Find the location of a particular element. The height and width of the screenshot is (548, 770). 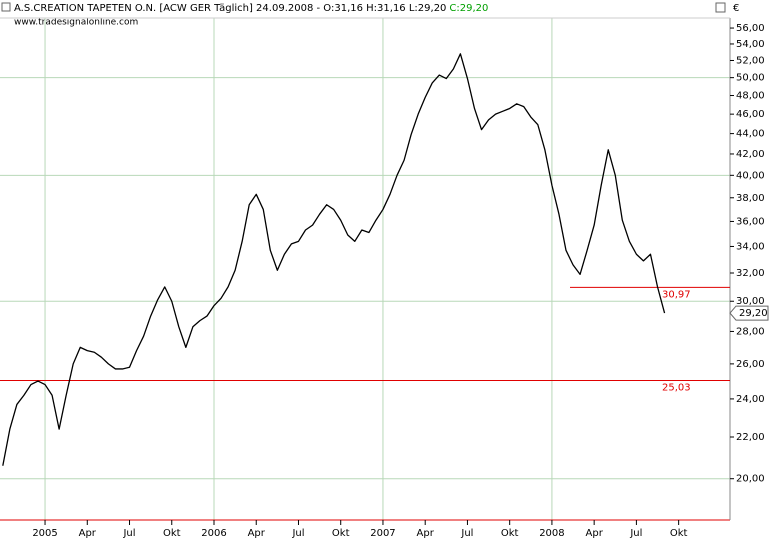

last-price-label: 29,20 is located at coordinates (753, 313).